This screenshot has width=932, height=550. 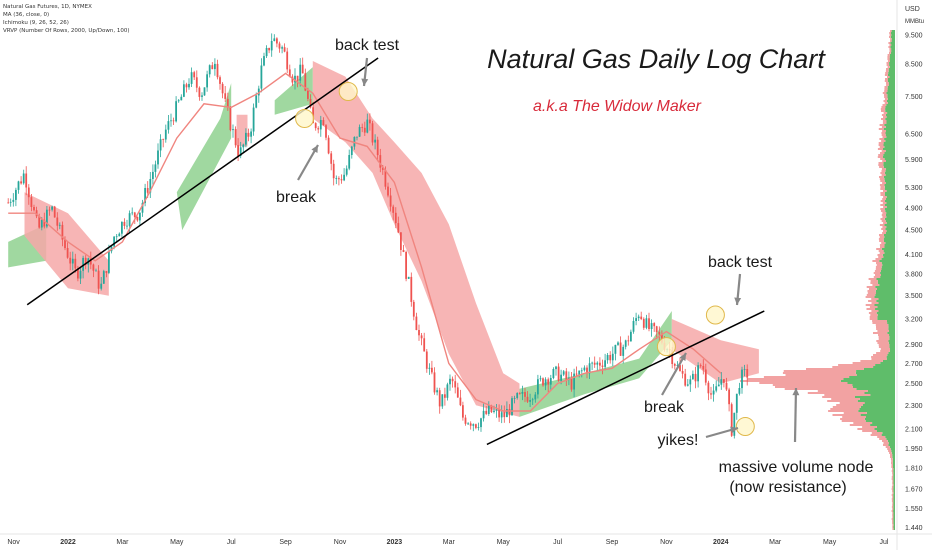 I want to click on break-arrow-1-head, so click(x=314, y=149).